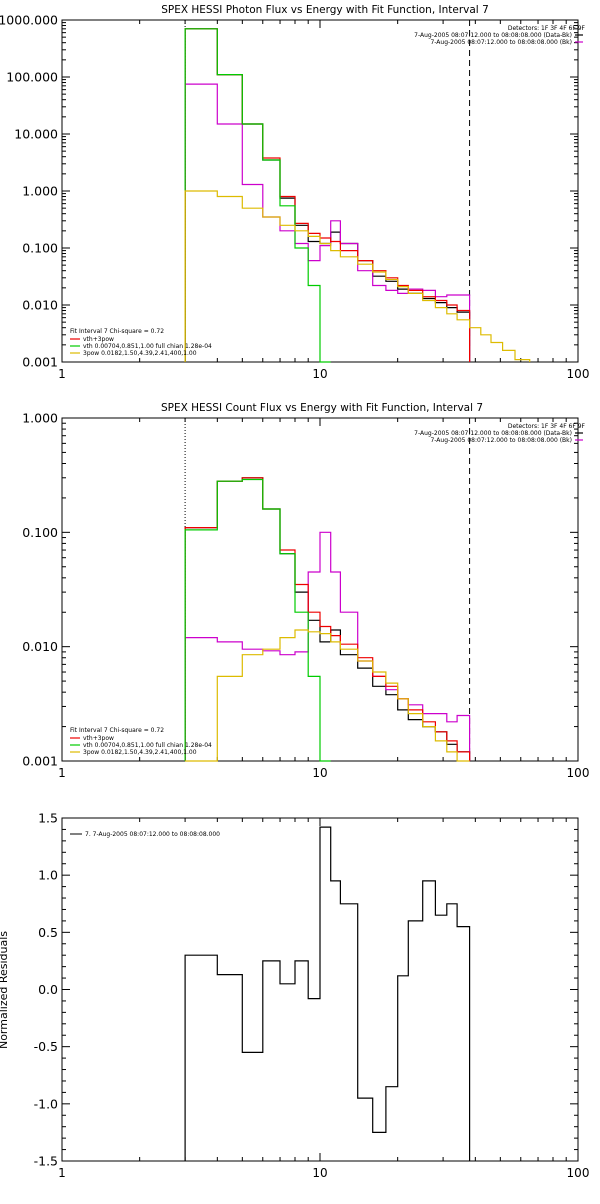  I want to click on panel-2-x-tick-labels: 1 10 100, so click(323, 773).